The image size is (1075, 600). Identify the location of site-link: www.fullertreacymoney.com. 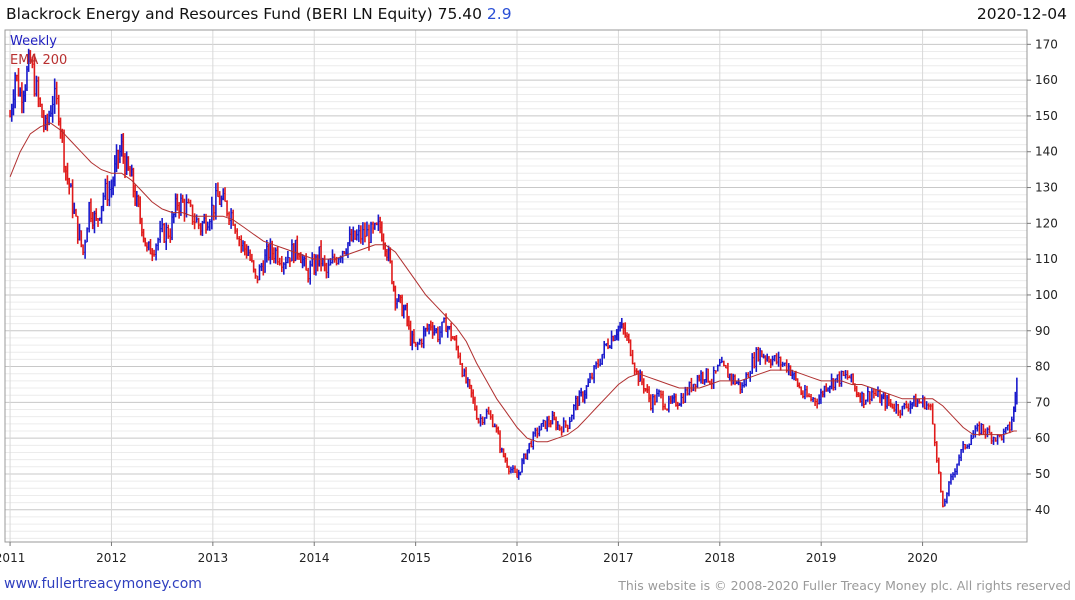
(103, 584).